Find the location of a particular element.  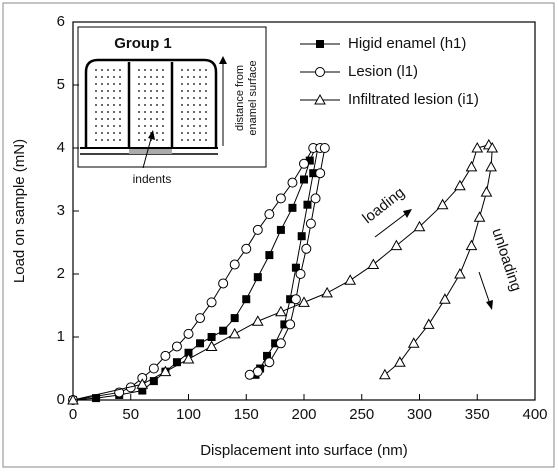

side-label: distance from is located at coordinates (240, 98).